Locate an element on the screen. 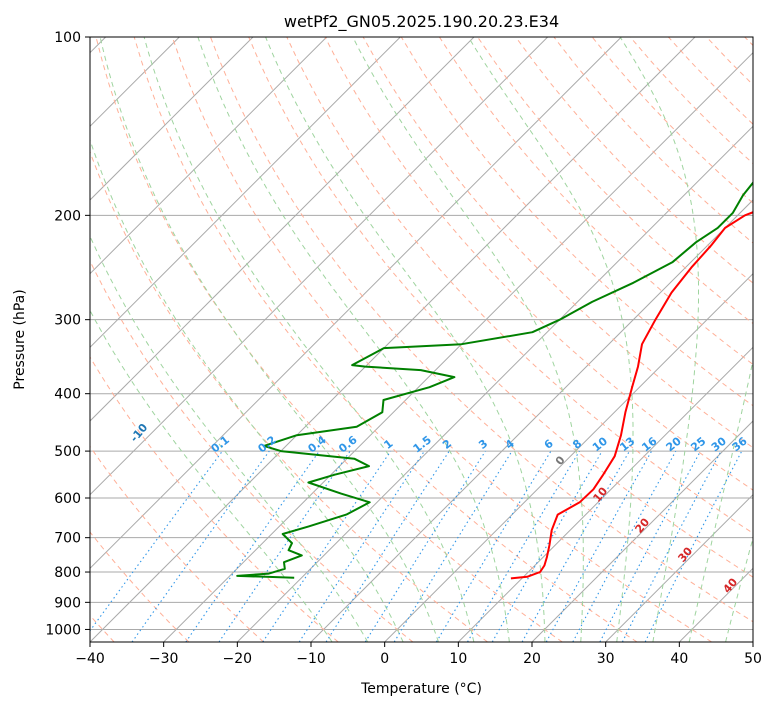  mixing-ratio-label: 0.1 is located at coordinates (220, 444).